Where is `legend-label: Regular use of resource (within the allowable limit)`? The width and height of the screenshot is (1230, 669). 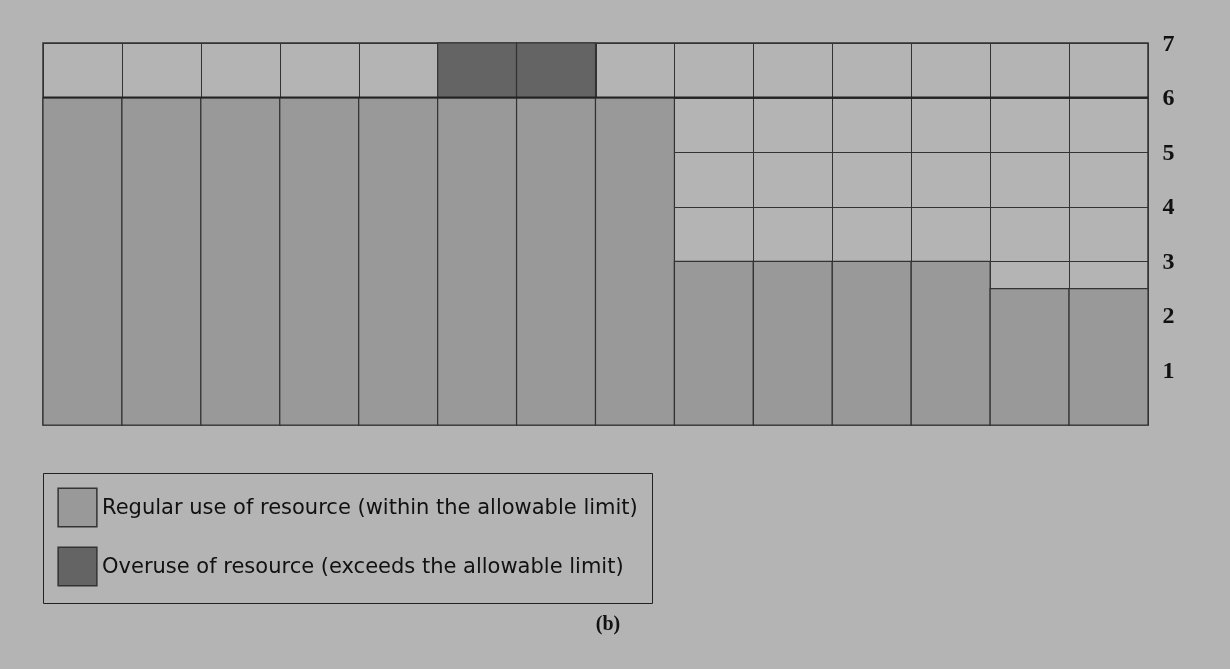
legend-label: Regular use of resource (within the allowable limit) is located at coordinates (370, 506).